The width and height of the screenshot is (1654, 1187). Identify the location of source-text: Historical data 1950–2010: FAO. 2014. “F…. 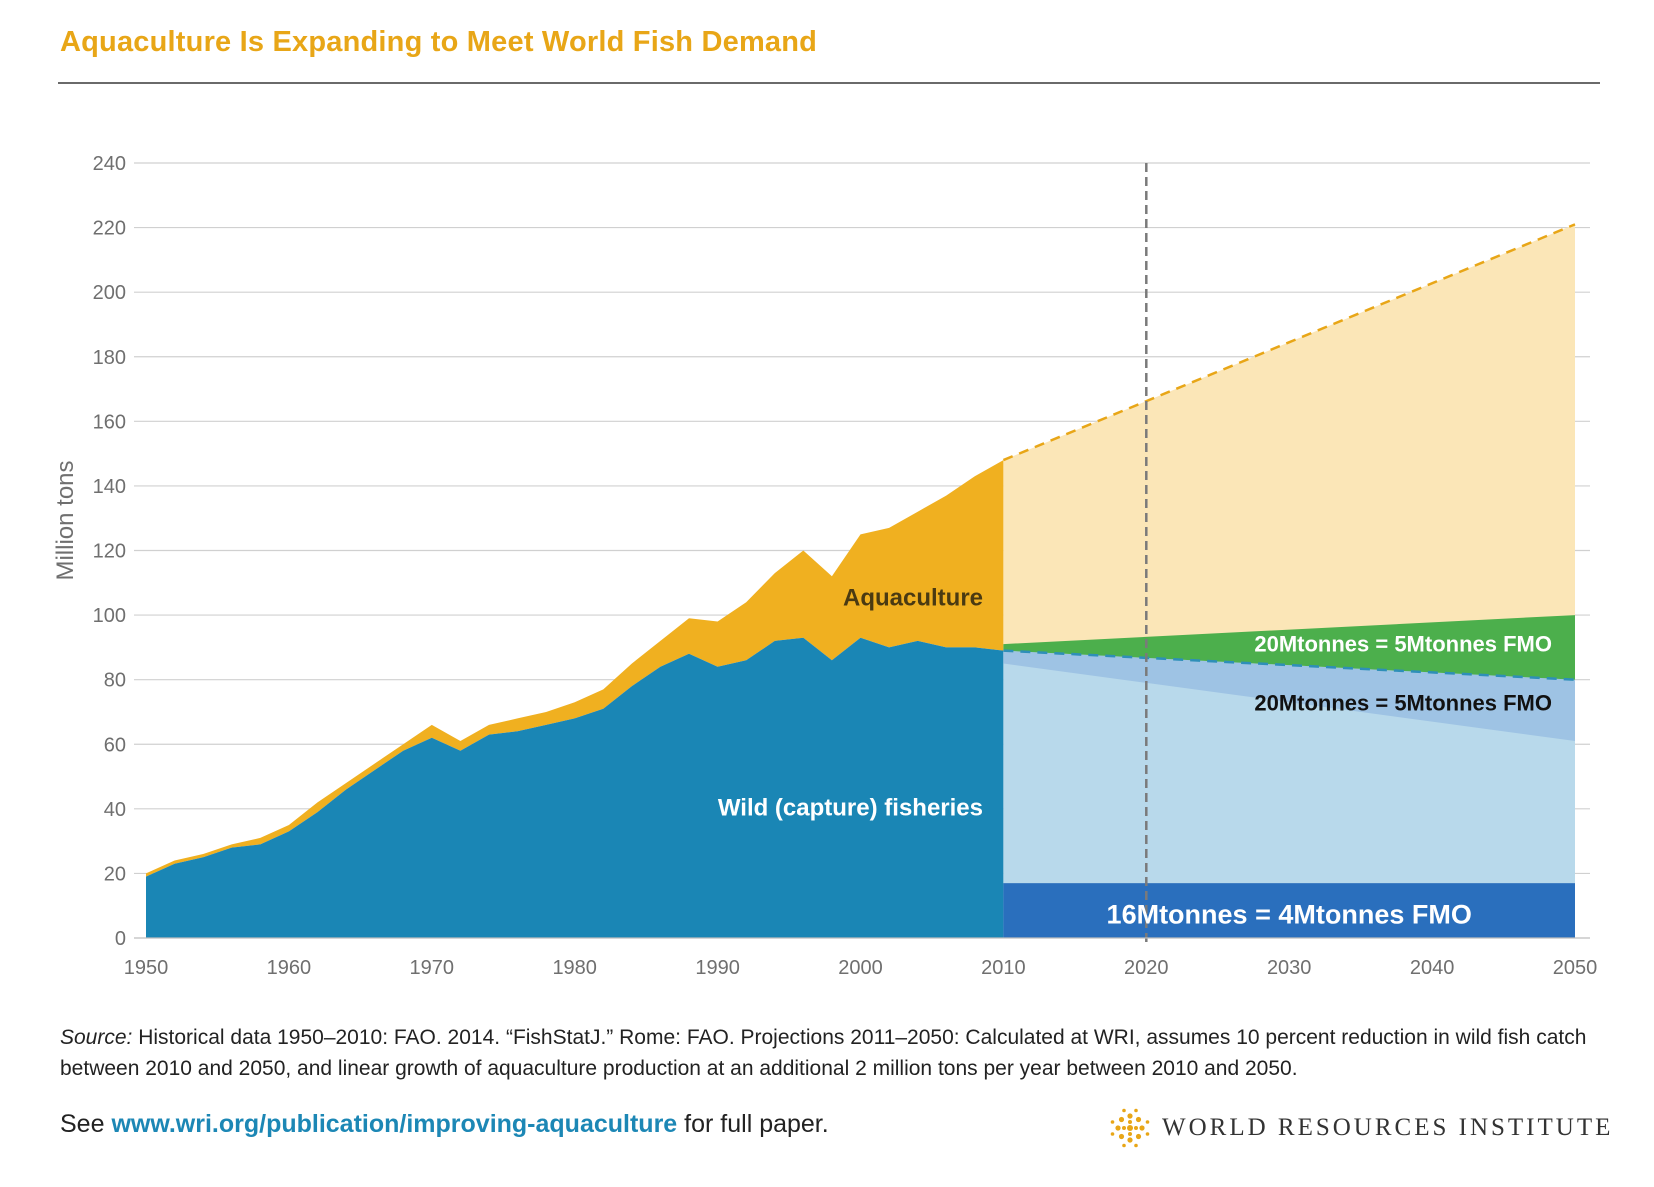
(823, 1053).